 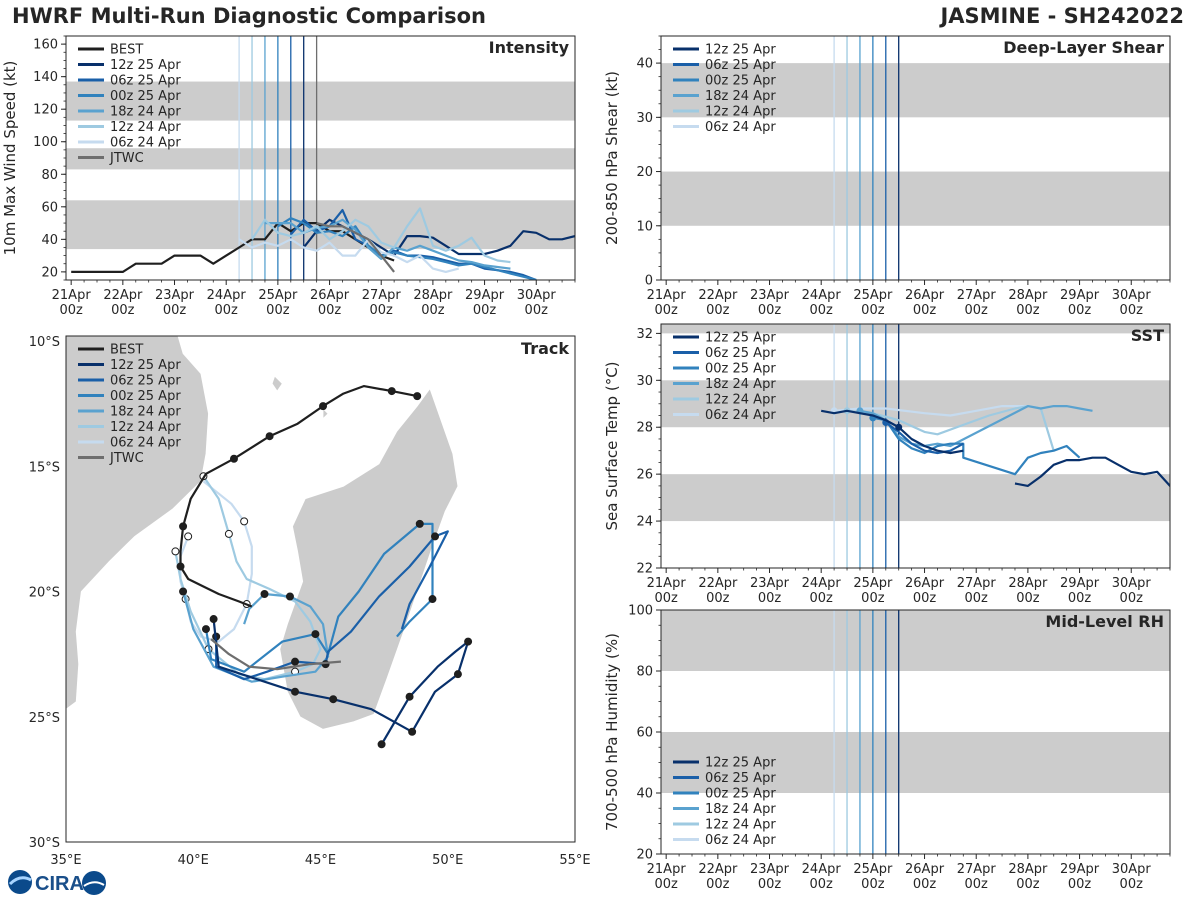 What do you see at coordinates (49, 175) in the screenshot?
I see `y-tick-label: 80` at bounding box center [49, 175].